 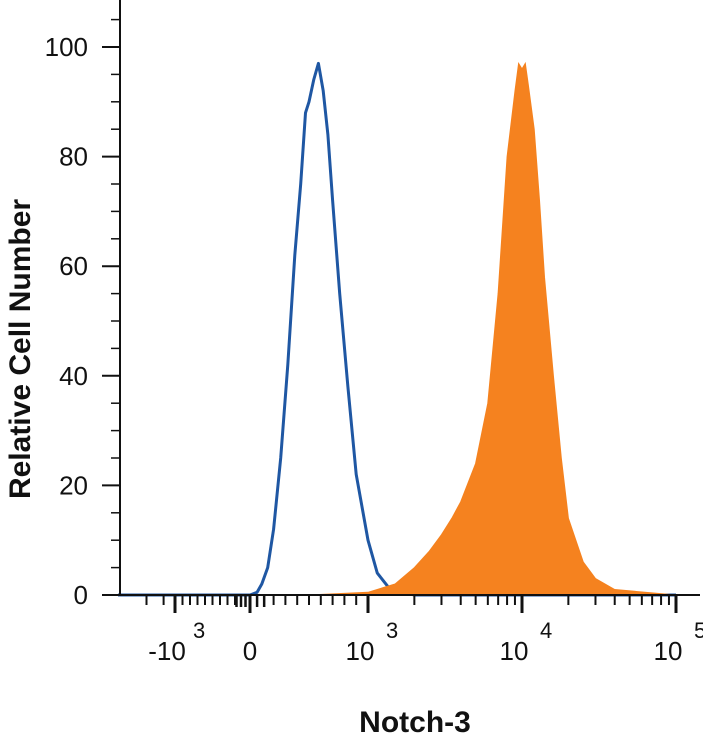 What do you see at coordinates (698, 630) in the screenshot?
I see `x-tick-label-exponent: 5` at bounding box center [698, 630].